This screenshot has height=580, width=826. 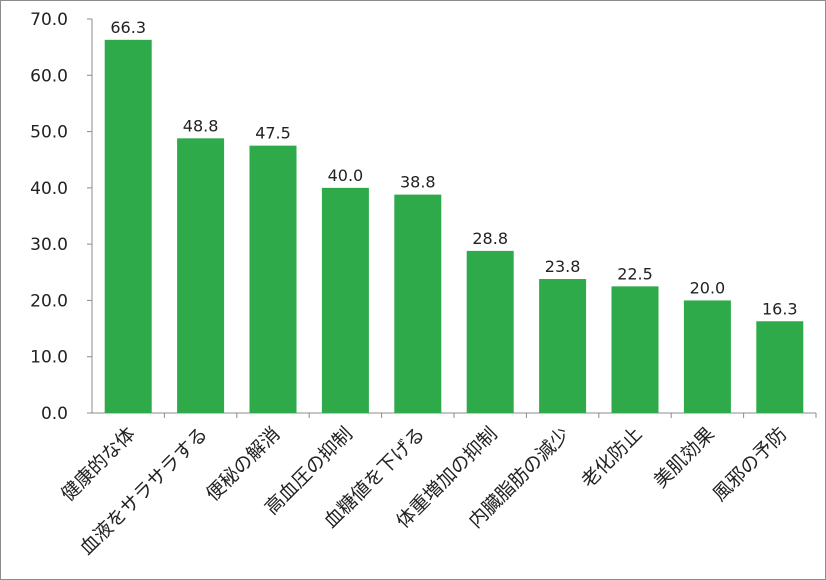 I want to click on category-label: 血液をサラサラする, so click(x=144, y=491).